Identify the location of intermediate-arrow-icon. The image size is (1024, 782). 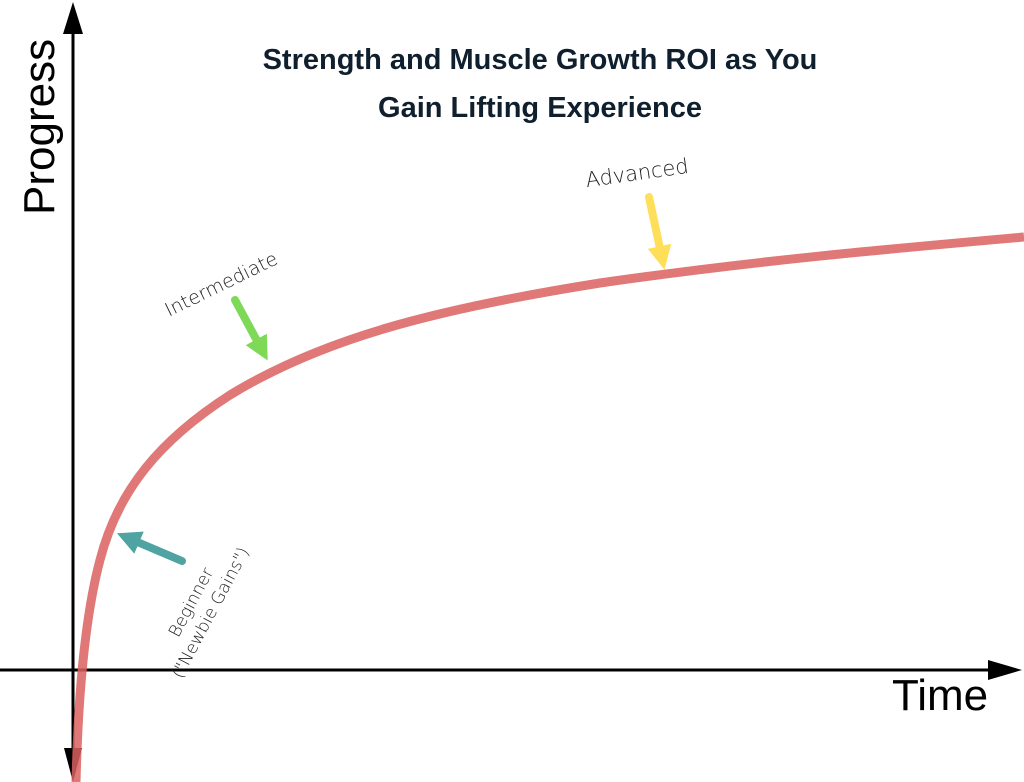
(249, 328).